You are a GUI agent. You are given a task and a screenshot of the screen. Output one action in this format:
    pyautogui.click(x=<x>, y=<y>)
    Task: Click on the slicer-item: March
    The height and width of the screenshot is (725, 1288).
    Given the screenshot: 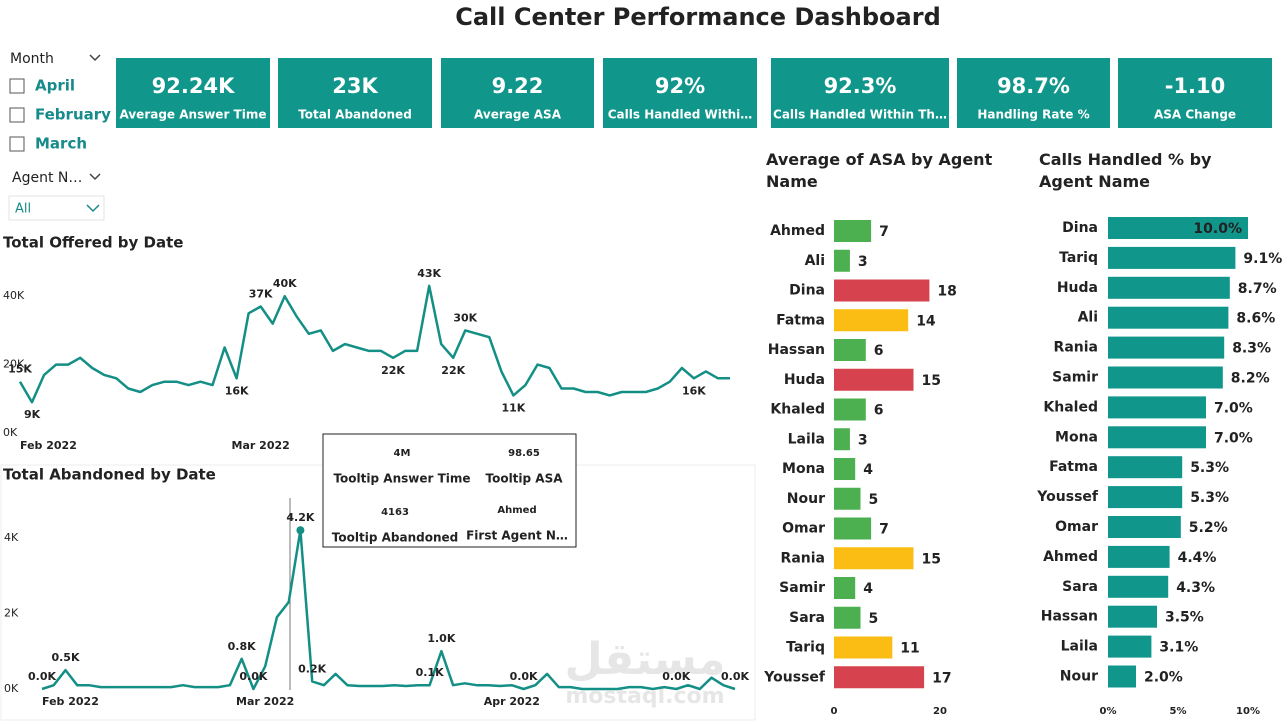 What is the action you would take?
    pyautogui.click(x=61, y=144)
    